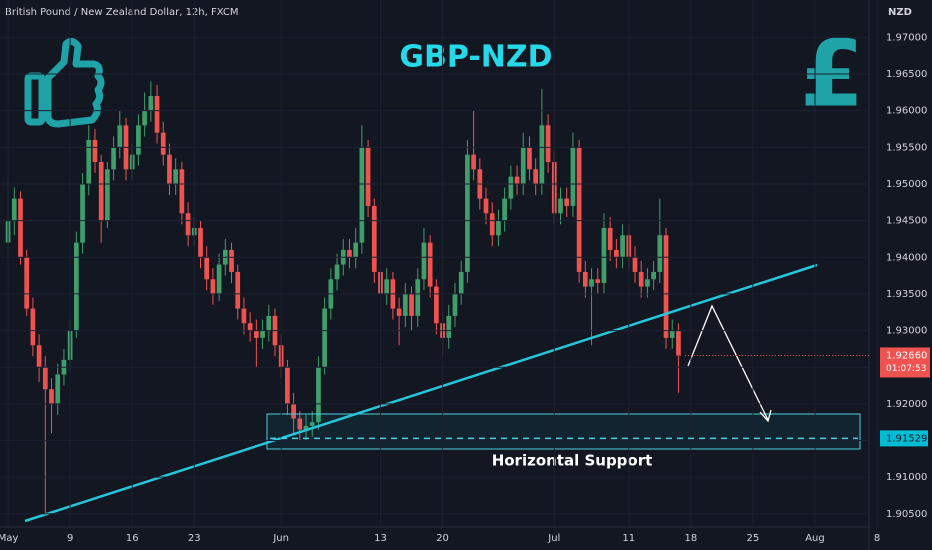  Describe the element at coordinates (906, 331) in the screenshot. I see `y-tick-label: 1.93000` at that location.